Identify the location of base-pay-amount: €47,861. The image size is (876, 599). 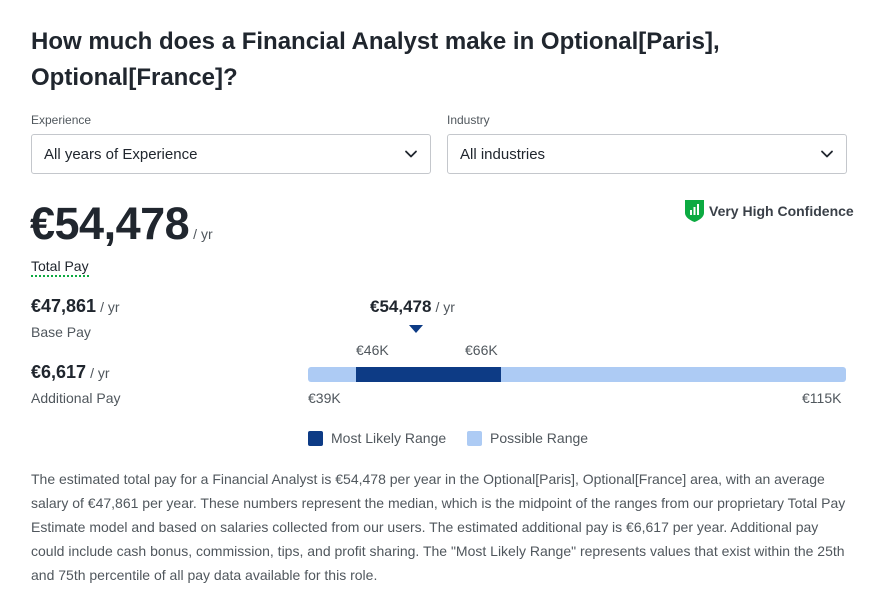
(64, 306).